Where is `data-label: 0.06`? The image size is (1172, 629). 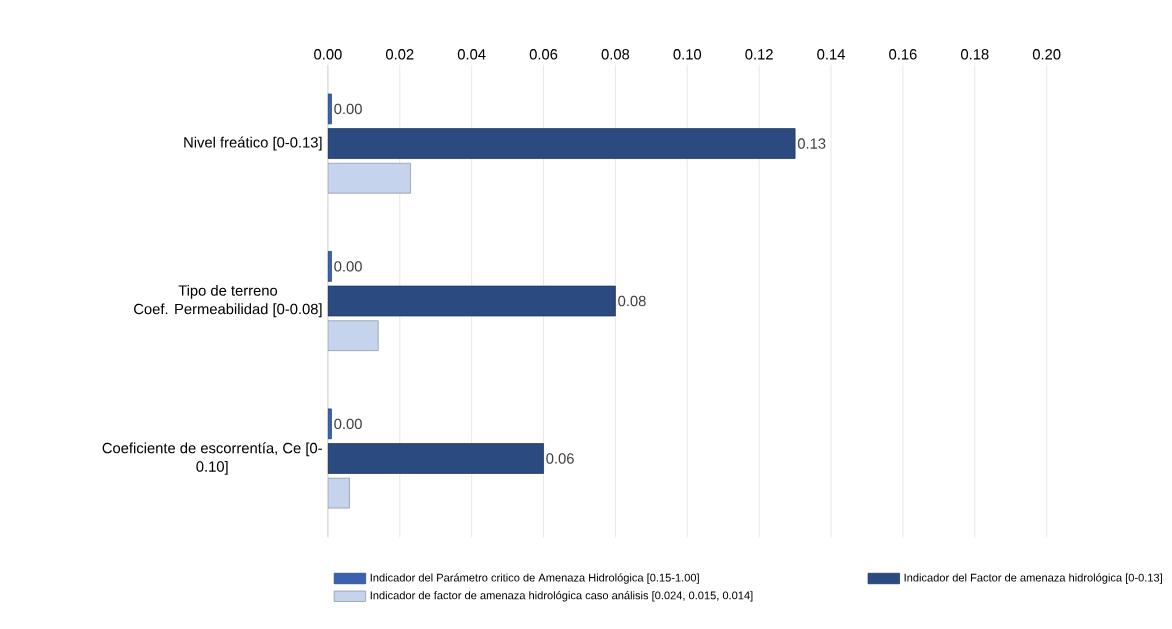 data-label: 0.06 is located at coordinates (560, 458).